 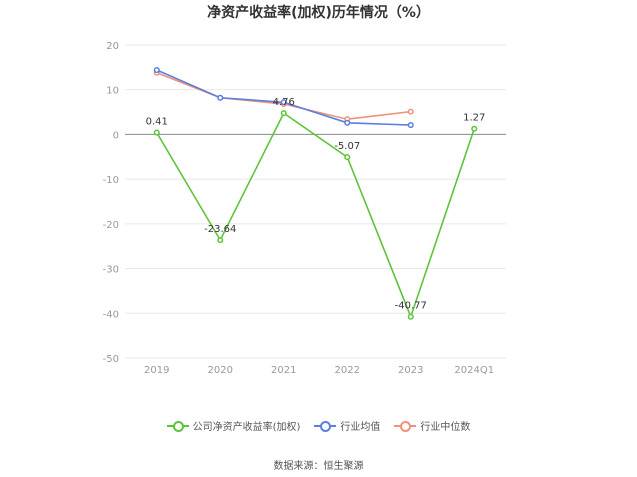 What do you see at coordinates (220, 370) in the screenshot?
I see `x-tick-label: 2020` at bounding box center [220, 370].